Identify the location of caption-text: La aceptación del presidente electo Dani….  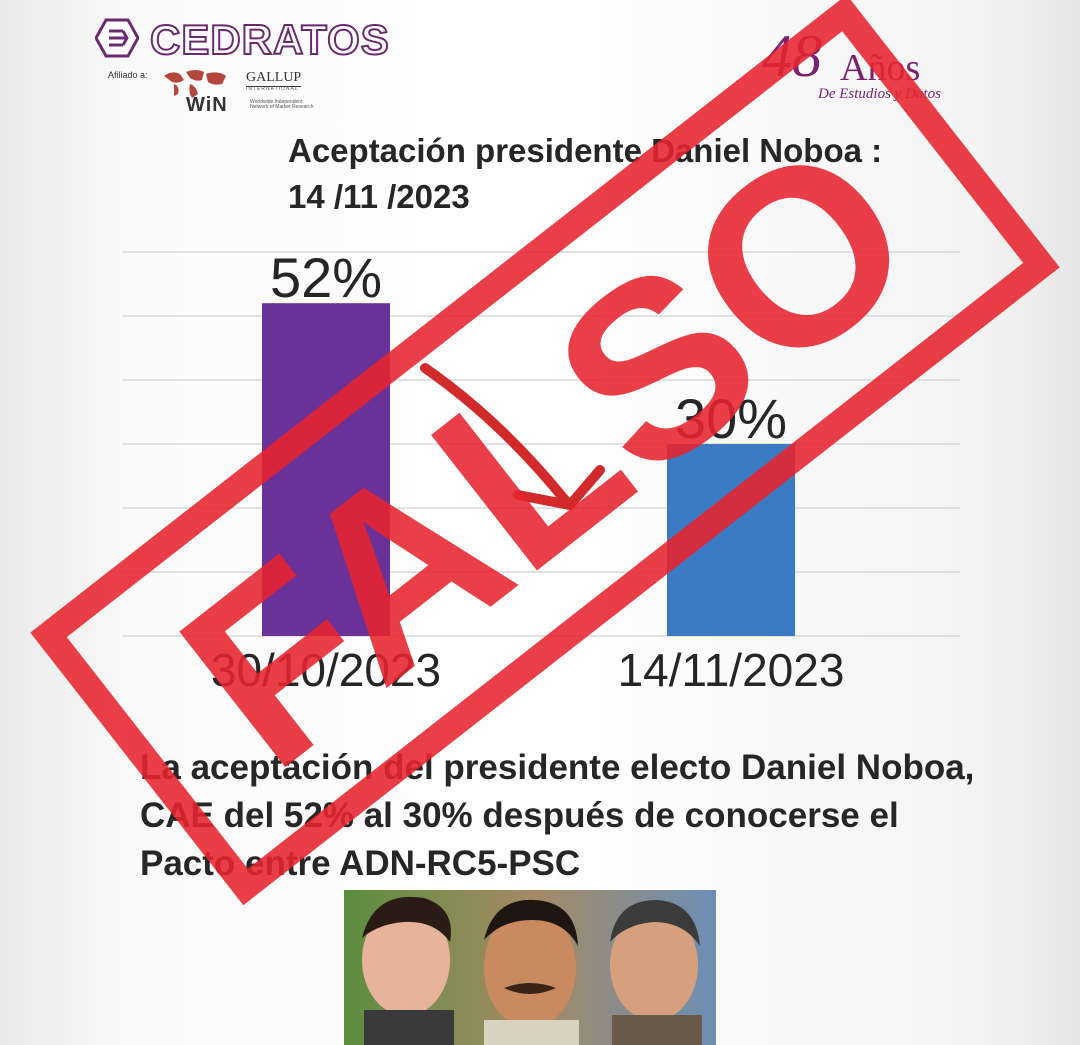
(557, 815).